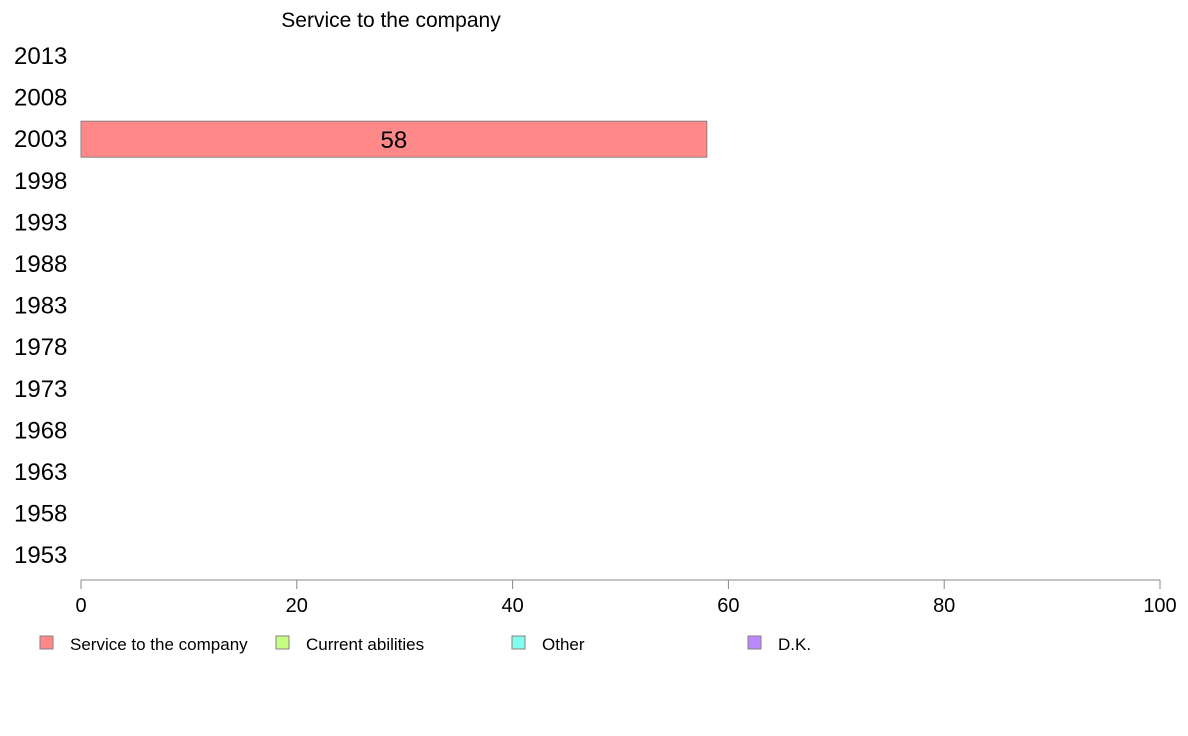  I want to click on category-label: 1998, so click(40, 181).